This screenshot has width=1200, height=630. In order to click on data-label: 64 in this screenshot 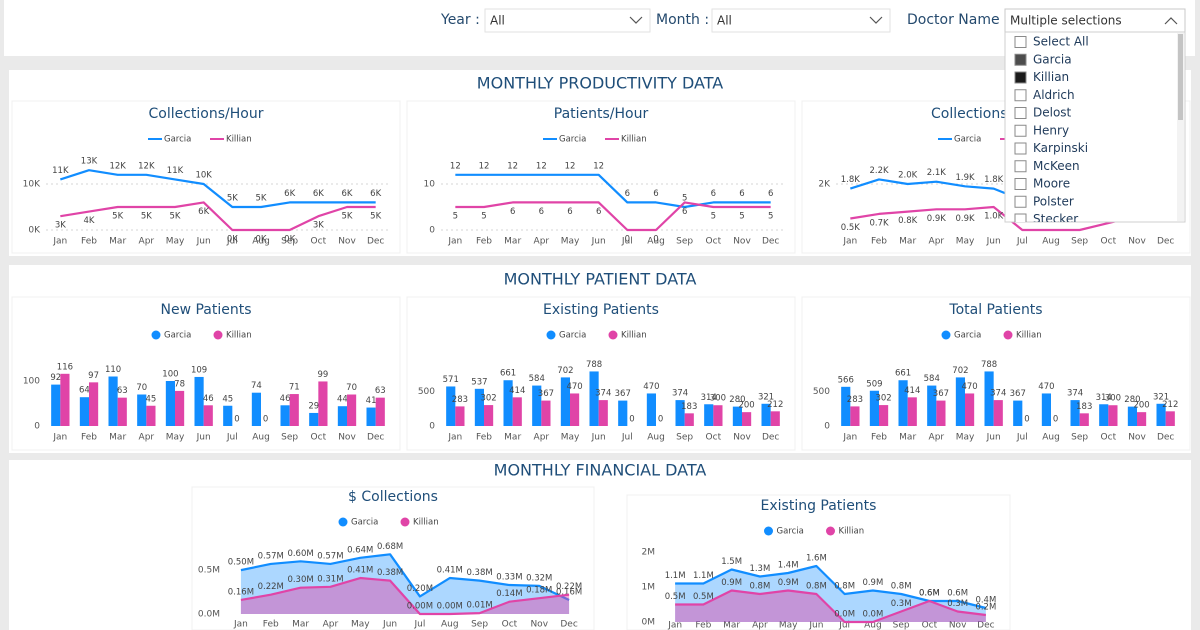, I will do `click(84, 391)`.